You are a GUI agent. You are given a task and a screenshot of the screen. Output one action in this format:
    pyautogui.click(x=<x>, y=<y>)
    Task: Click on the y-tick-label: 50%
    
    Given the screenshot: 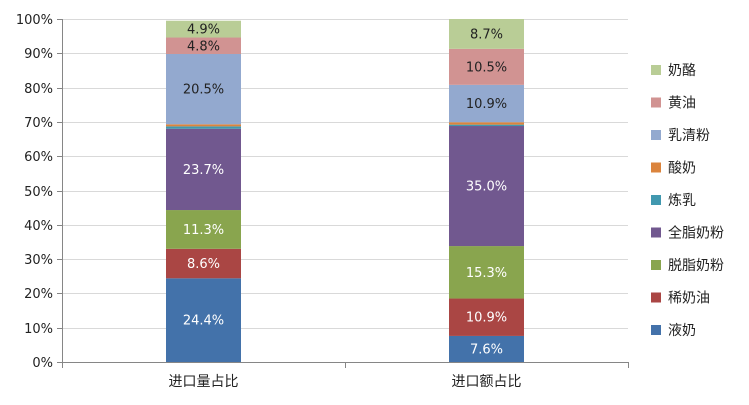 What is the action you would take?
    pyautogui.click(x=38, y=192)
    